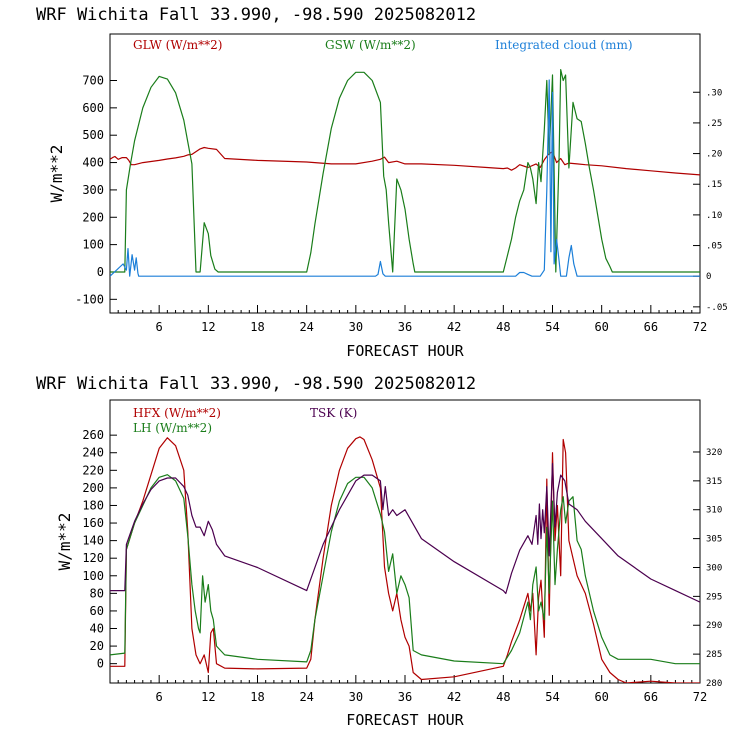 The image size is (740, 744). What do you see at coordinates (714, 597) in the screenshot?
I see `y2-tick-label: 295` at bounding box center [714, 597].